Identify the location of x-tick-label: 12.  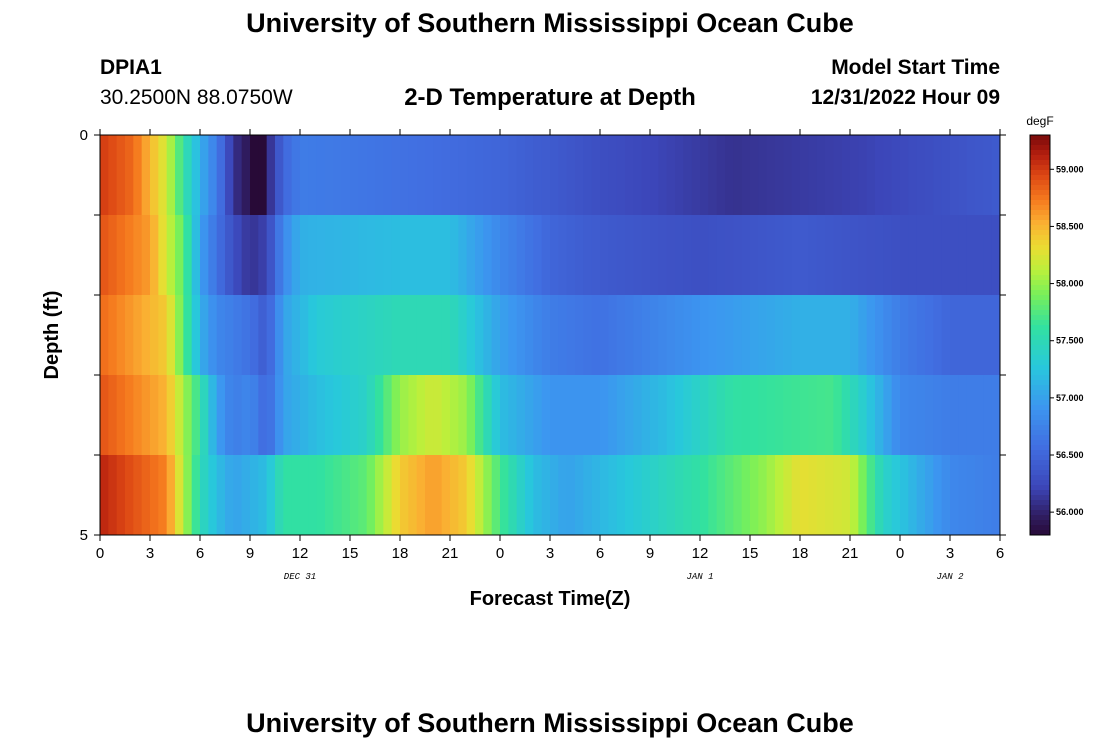
(300, 553).